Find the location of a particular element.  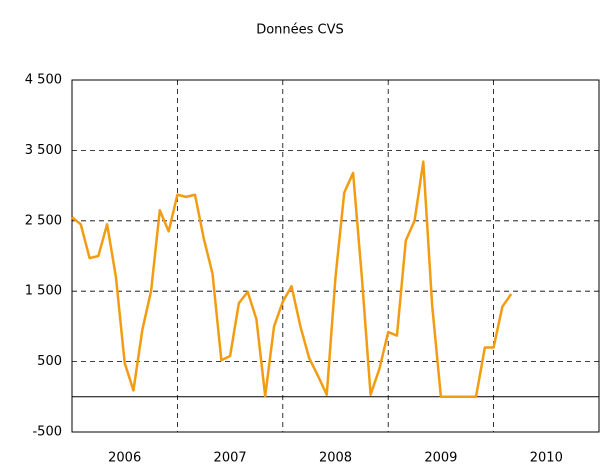

x-tick-label: 2009 is located at coordinates (440, 458).